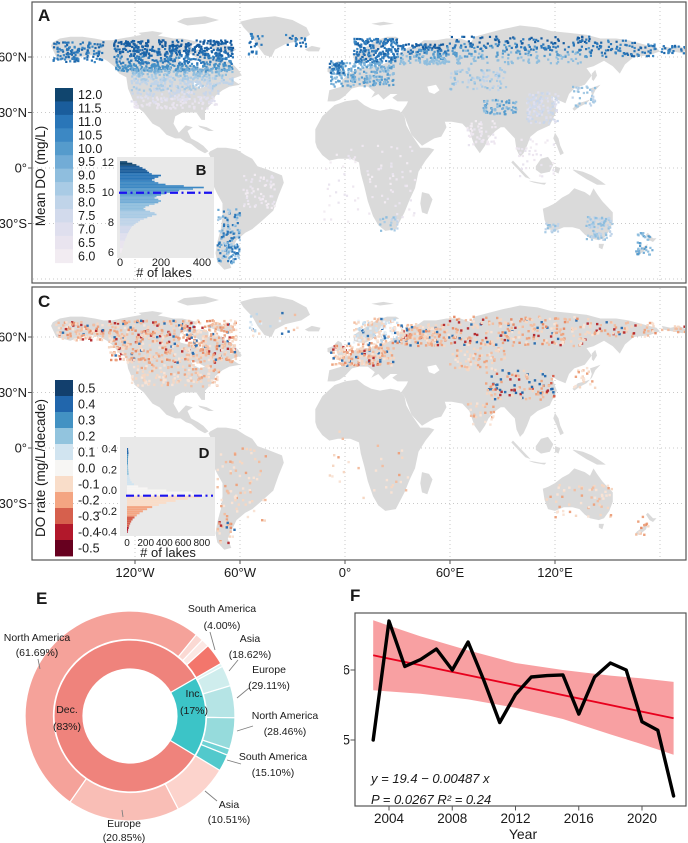  What do you see at coordinates (89, 122) in the screenshot?
I see `colorbar-tick-label: 11.0` at bounding box center [89, 122].